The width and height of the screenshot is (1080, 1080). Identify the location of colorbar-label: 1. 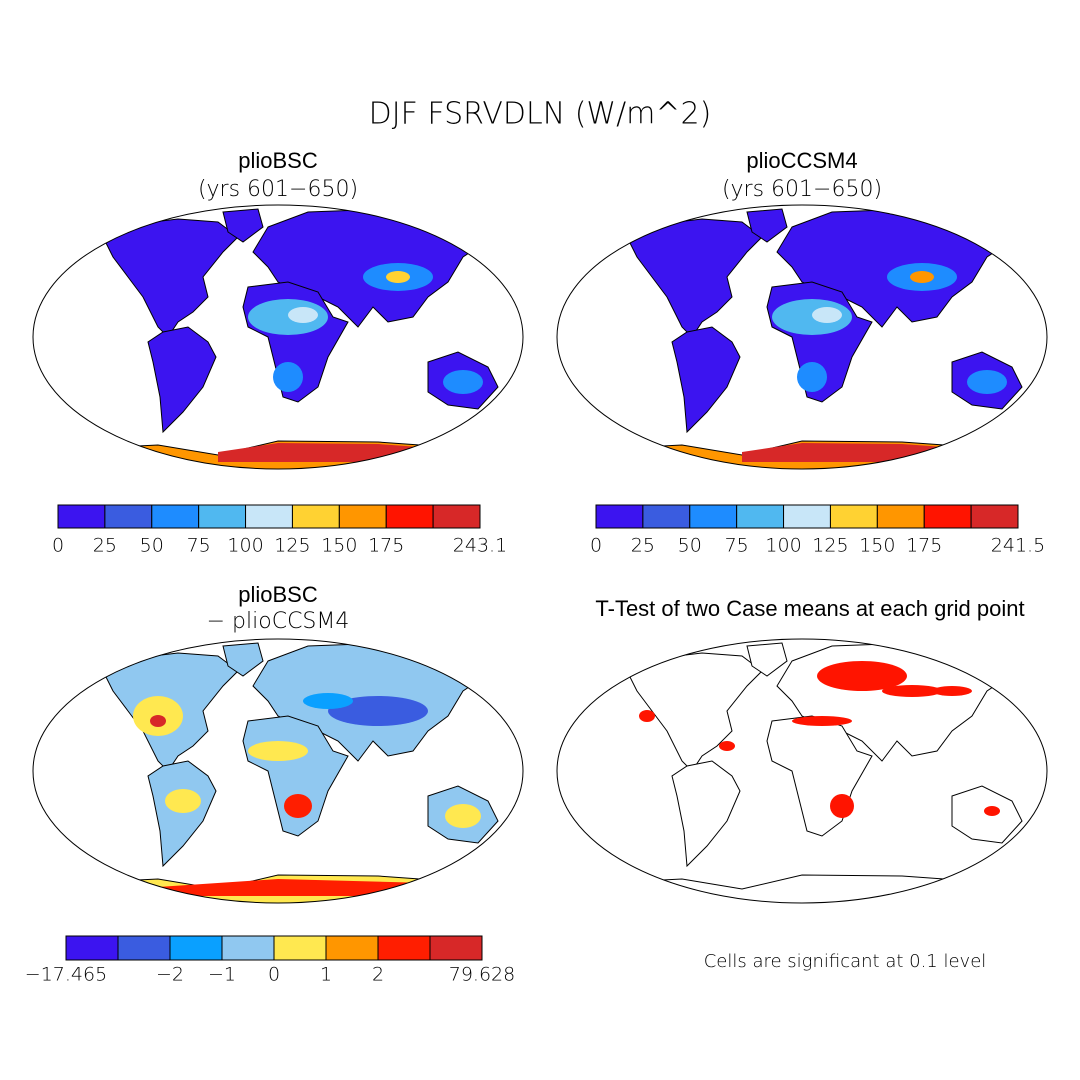
(326, 975).